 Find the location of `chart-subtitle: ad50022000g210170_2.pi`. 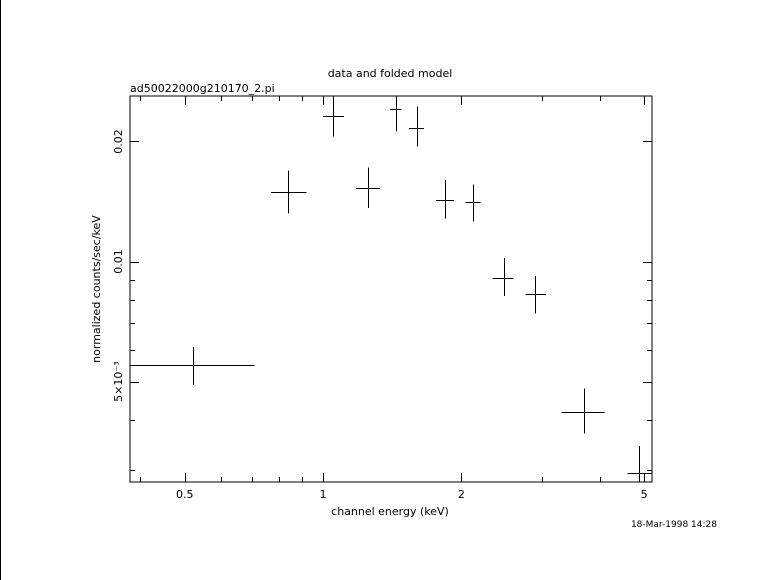

chart-subtitle: ad50022000g210170_2.pi is located at coordinates (202, 88).